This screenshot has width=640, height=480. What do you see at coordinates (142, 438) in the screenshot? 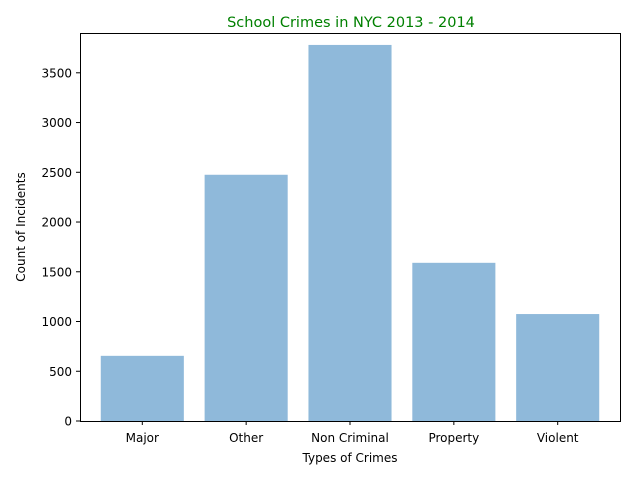
I see `x-tick-label: Major` at bounding box center [142, 438].